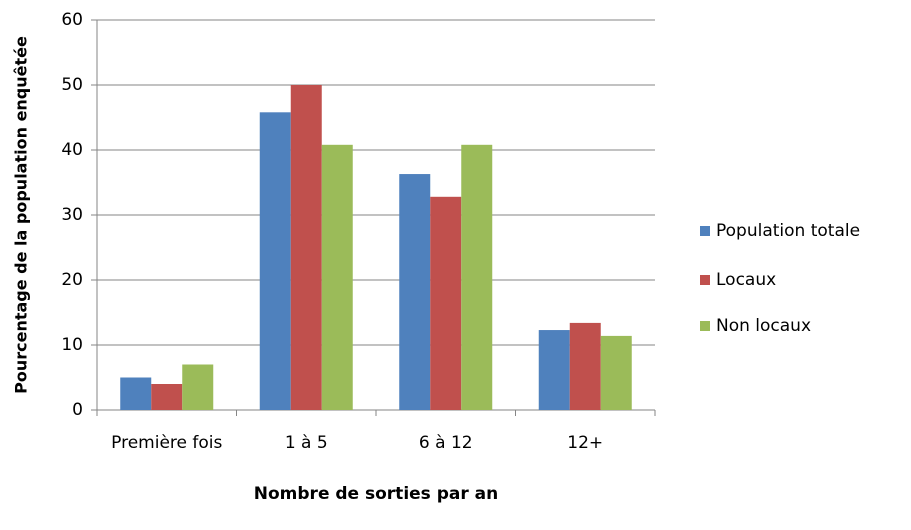  Describe the element at coordinates (306, 443) in the screenshot. I see `x-tick-label: 1 à 5` at that location.